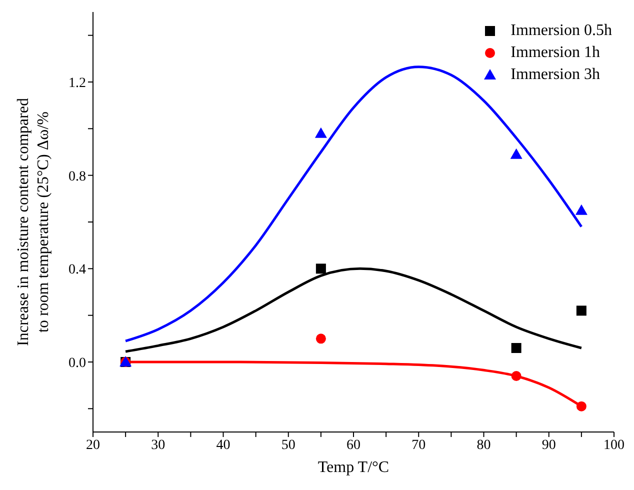  Describe the element at coordinates (419, 445) in the screenshot. I see `x-tick-label: 70` at that location.